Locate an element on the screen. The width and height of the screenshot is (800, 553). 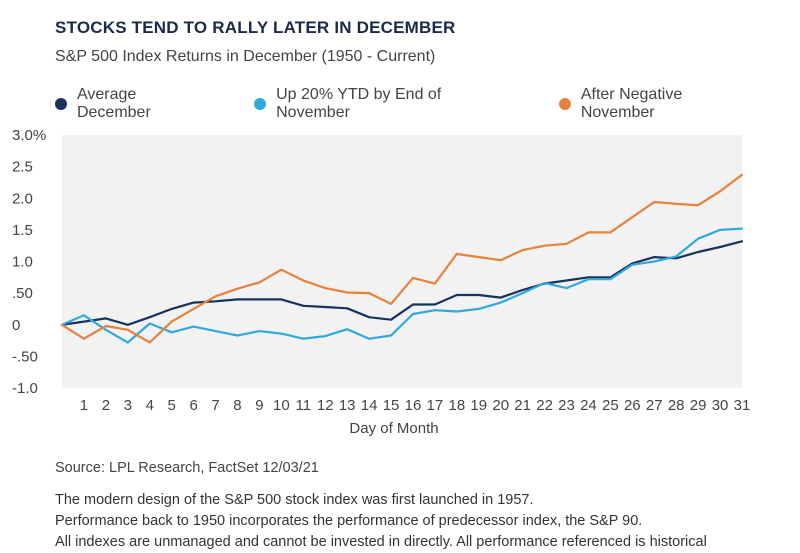
source-note: Source: LPL Research, FactSet 12/03/21 is located at coordinates (187, 468).